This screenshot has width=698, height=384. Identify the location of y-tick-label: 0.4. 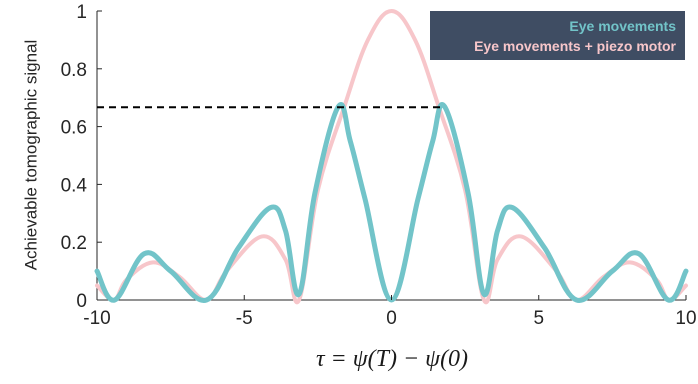
(74, 185).